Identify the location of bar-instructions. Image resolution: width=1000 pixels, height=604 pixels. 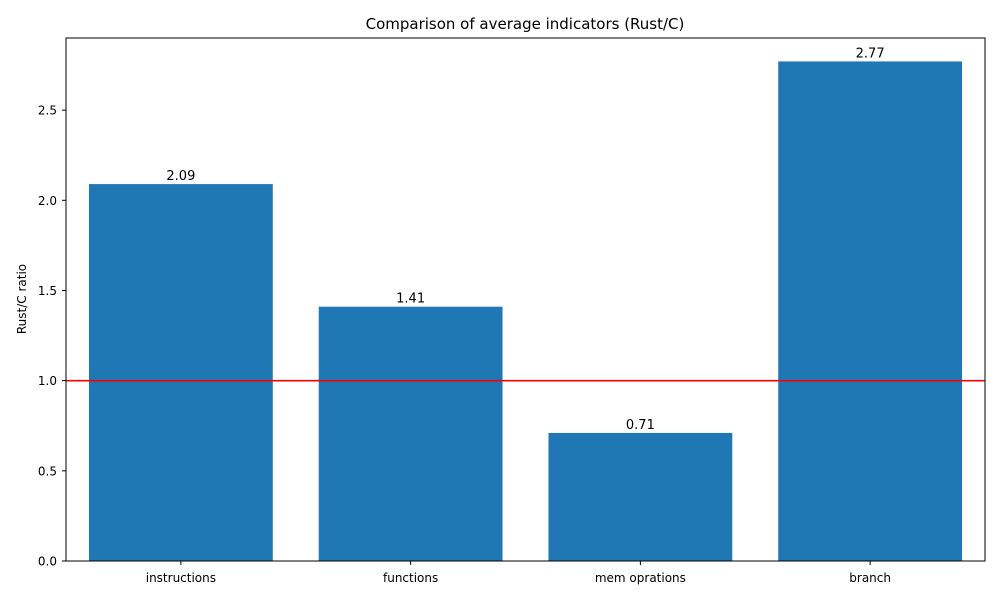
(180, 372).